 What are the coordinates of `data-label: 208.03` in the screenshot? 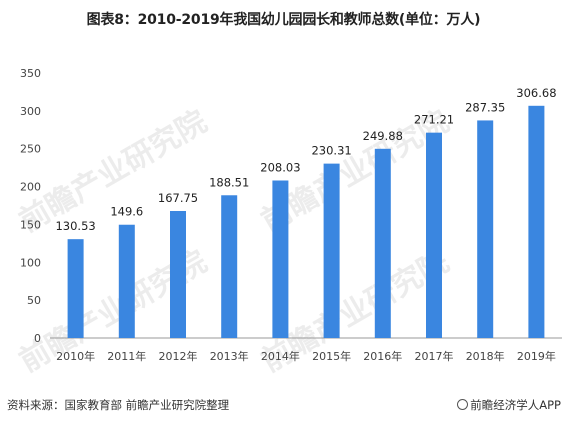 It's located at (280, 167).